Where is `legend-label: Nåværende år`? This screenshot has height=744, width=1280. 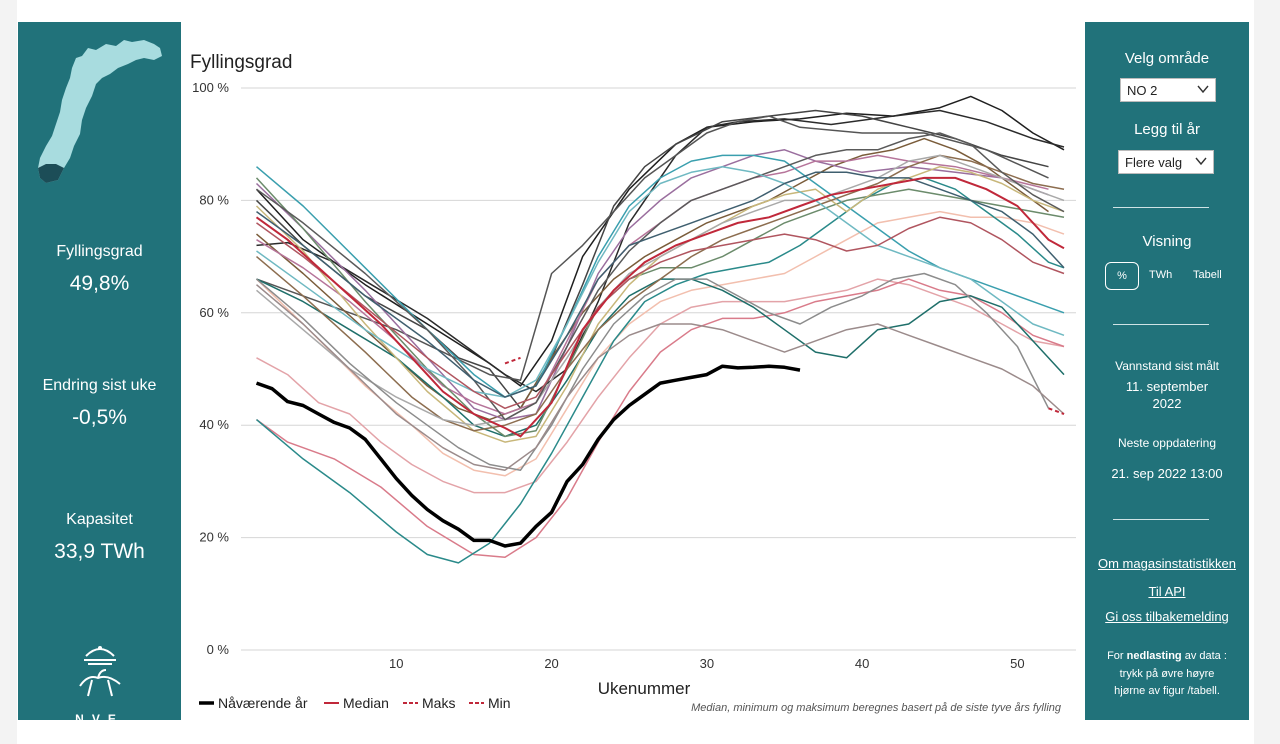
legend-label: Nåværende år is located at coordinates (263, 703).